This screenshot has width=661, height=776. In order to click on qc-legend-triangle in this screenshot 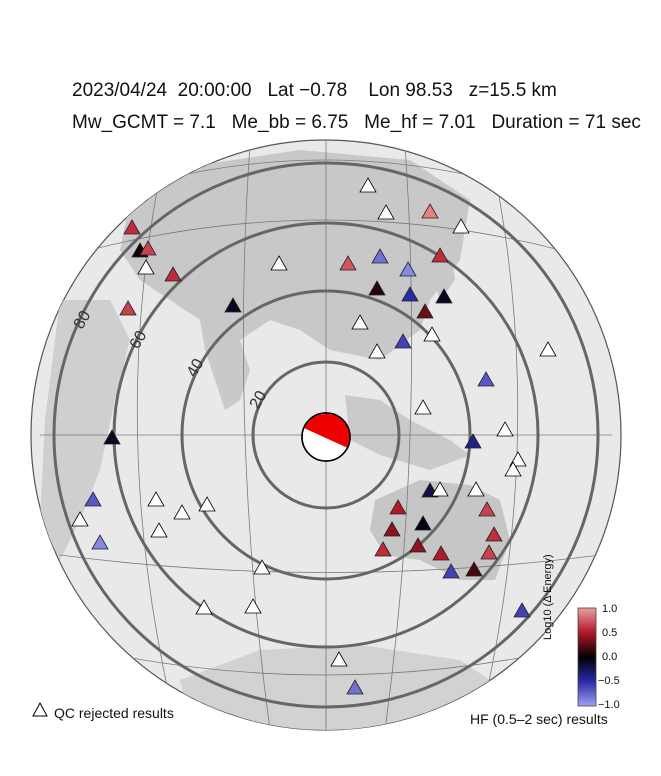, I will do `click(40, 709)`.